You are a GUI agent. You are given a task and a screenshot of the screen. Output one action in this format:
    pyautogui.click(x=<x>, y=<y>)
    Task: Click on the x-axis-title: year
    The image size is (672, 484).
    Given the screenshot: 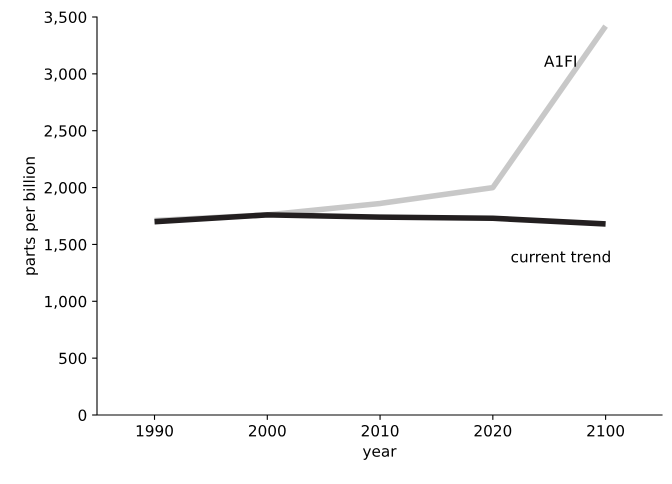 What is the action you would take?
    pyautogui.click(x=379, y=454)
    